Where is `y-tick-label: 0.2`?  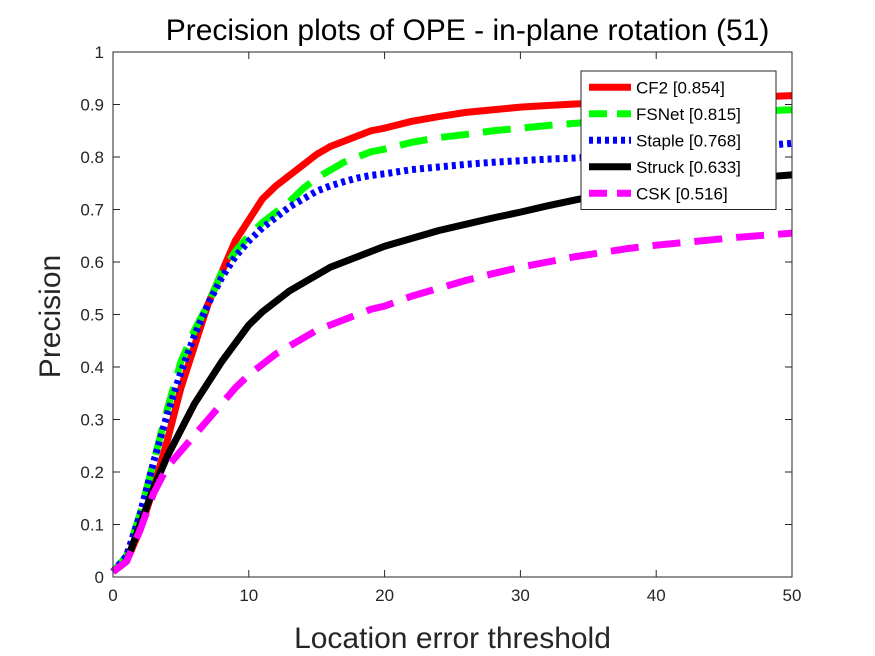 y-tick-label: 0.2 is located at coordinates (92, 472).